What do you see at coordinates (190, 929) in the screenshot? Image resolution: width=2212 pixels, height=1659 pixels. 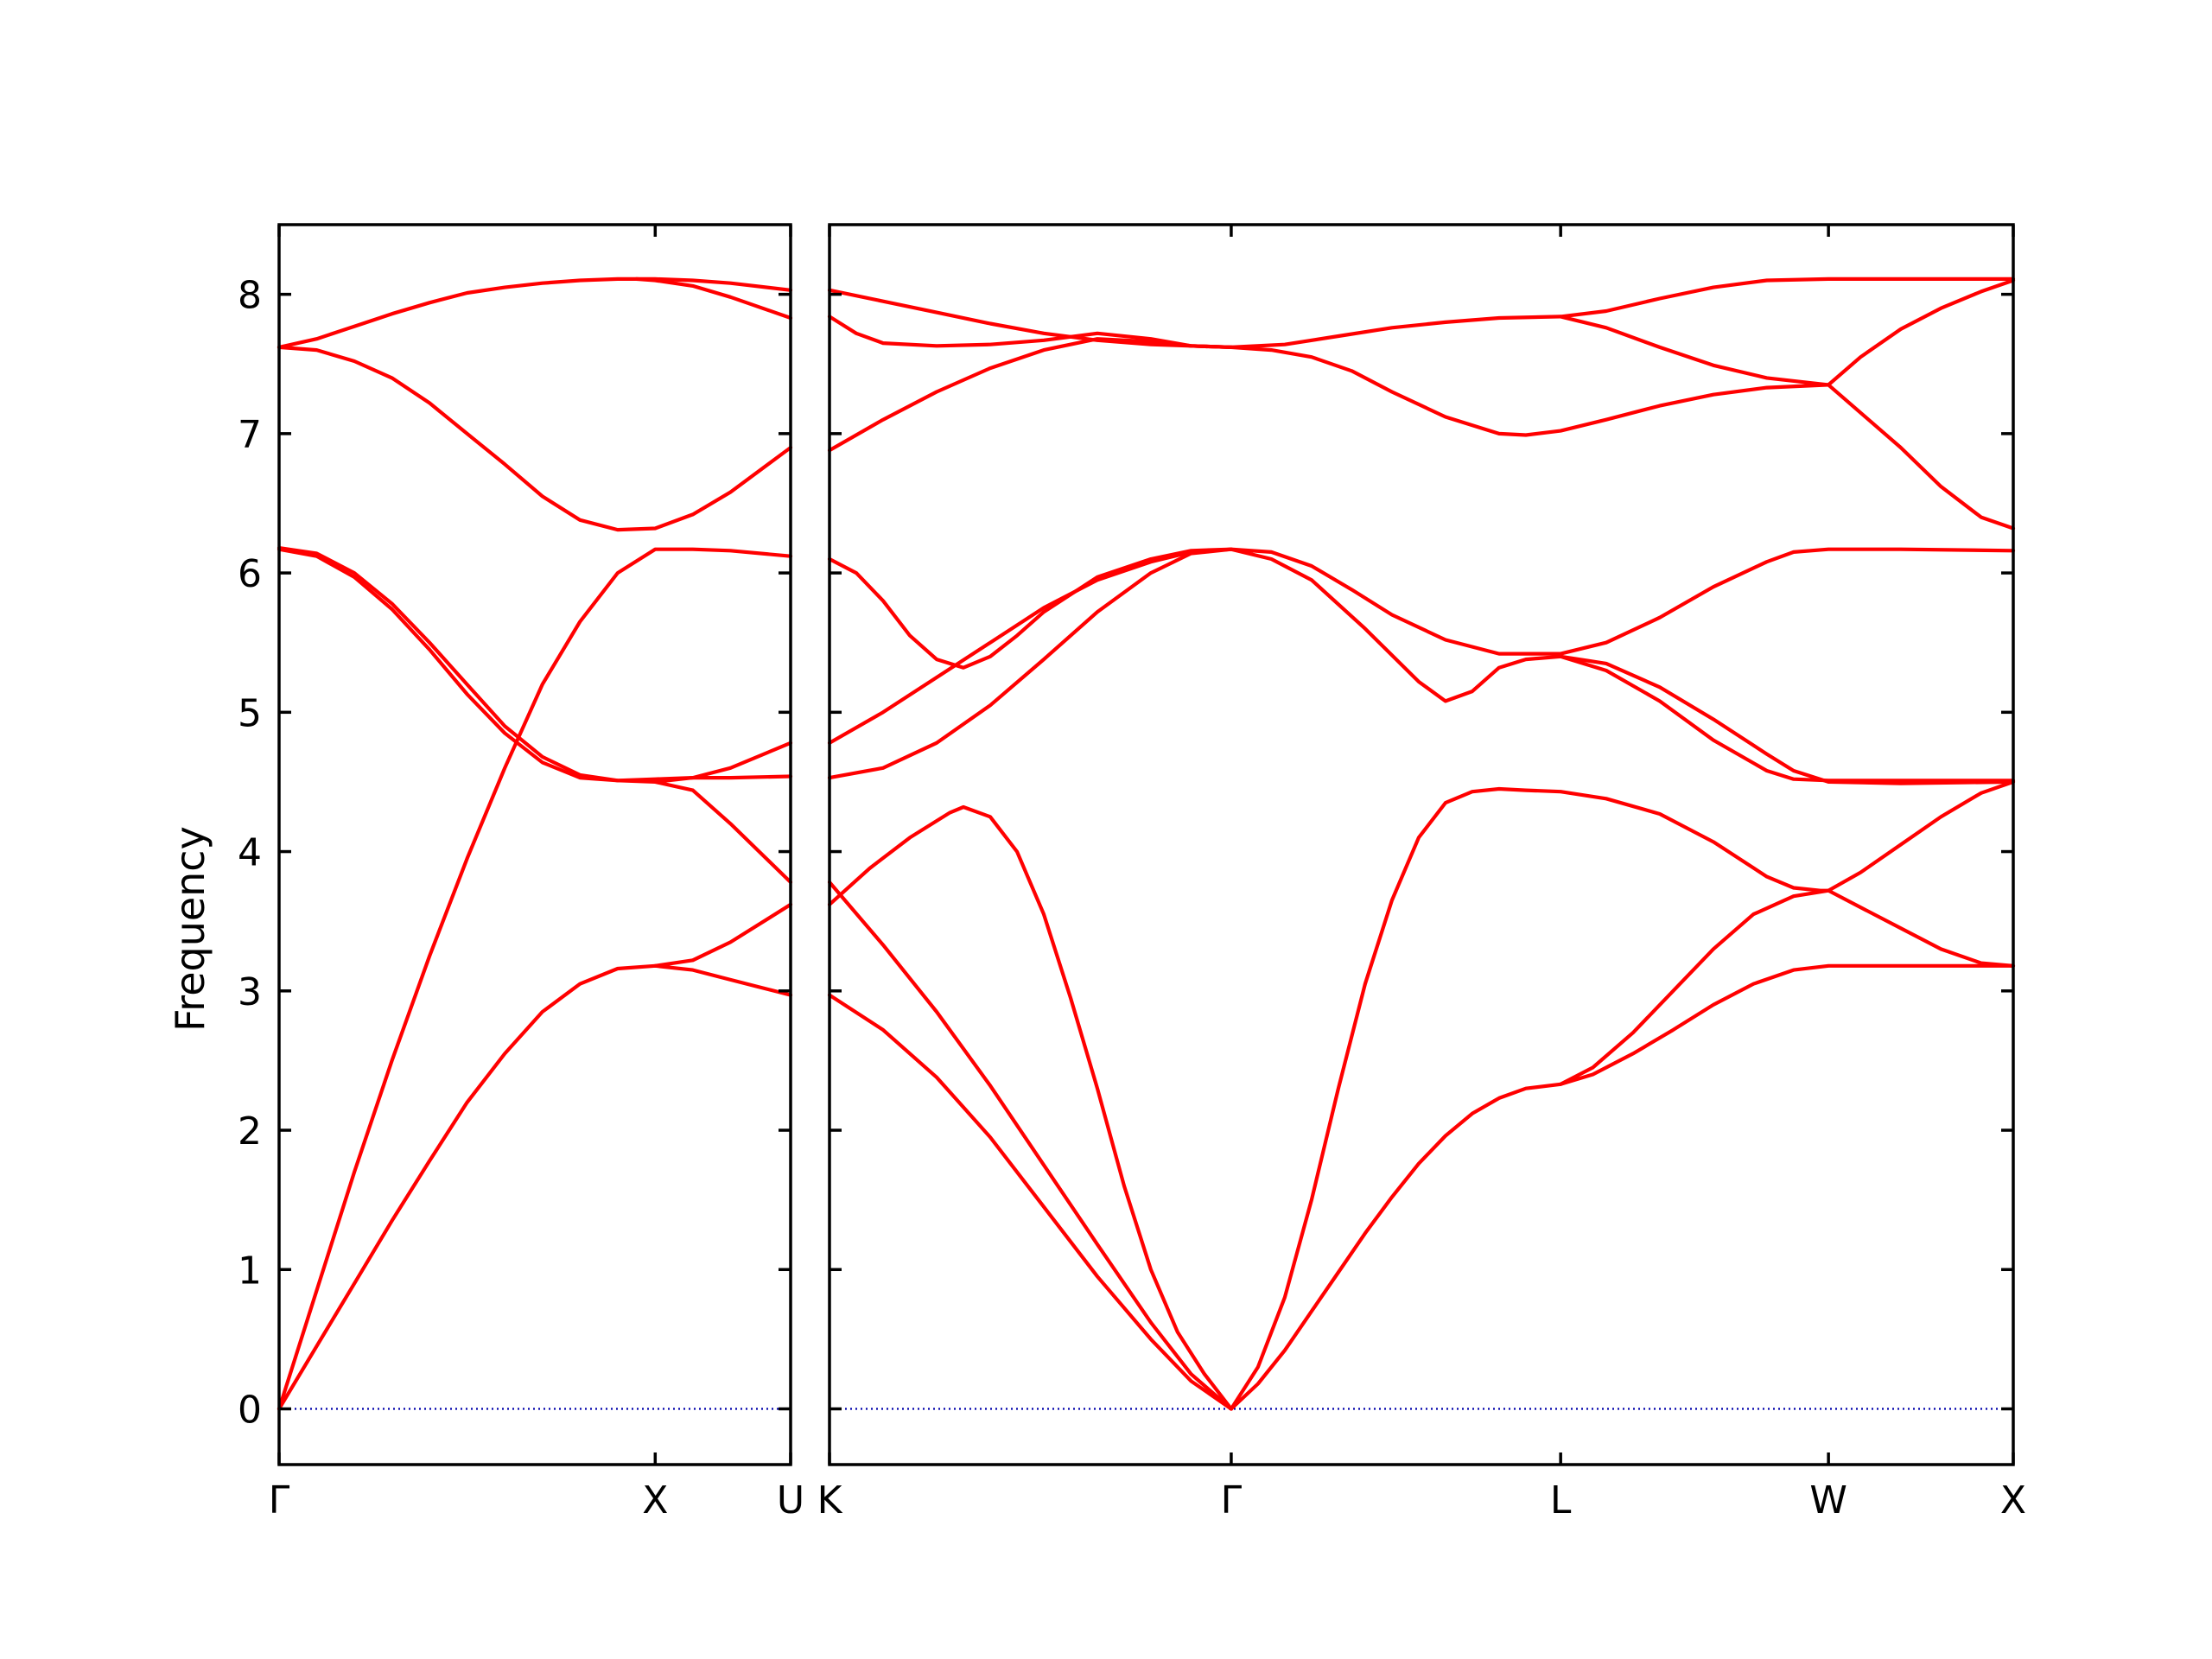 I see `y-axis-label: Frequency` at bounding box center [190, 929].